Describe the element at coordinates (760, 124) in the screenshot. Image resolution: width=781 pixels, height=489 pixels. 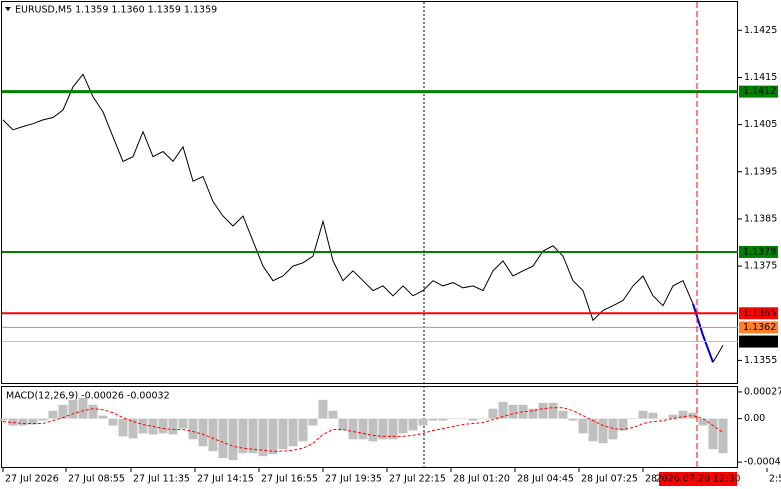
I see `y-tick-label: 1.1405` at that location.